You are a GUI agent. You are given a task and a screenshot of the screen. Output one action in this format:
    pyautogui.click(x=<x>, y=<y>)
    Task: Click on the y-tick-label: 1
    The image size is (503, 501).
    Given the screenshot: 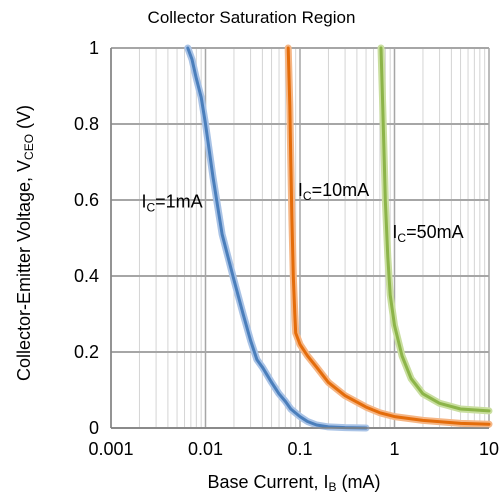 What is the action you would take?
    pyautogui.click(x=94, y=48)
    